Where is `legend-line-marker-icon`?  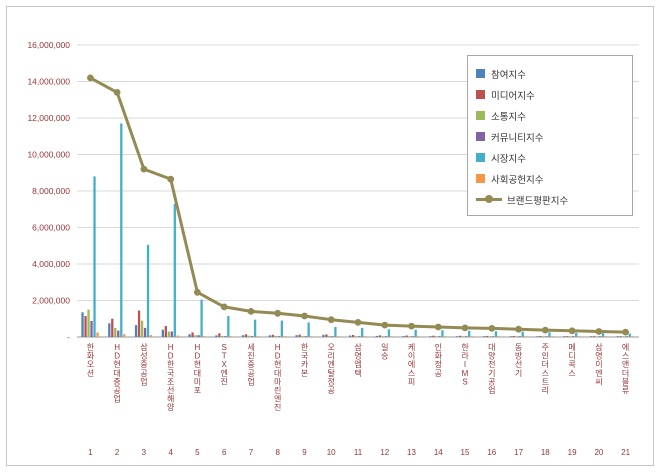 legend-line-marker-icon is located at coordinates (489, 199).